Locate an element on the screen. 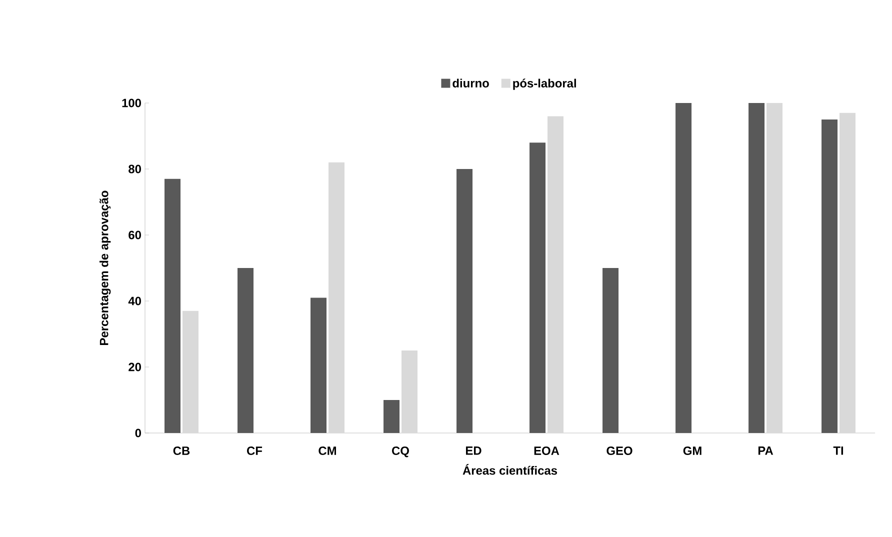 The height and width of the screenshot is (537, 892). legend-label: diurno is located at coordinates (470, 83).